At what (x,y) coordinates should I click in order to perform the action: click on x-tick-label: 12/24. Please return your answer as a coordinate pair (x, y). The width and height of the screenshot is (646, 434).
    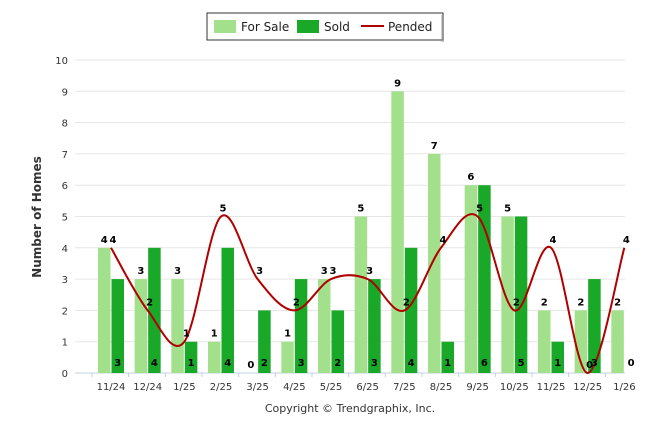
    Looking at the image, I should click on (147, 387).